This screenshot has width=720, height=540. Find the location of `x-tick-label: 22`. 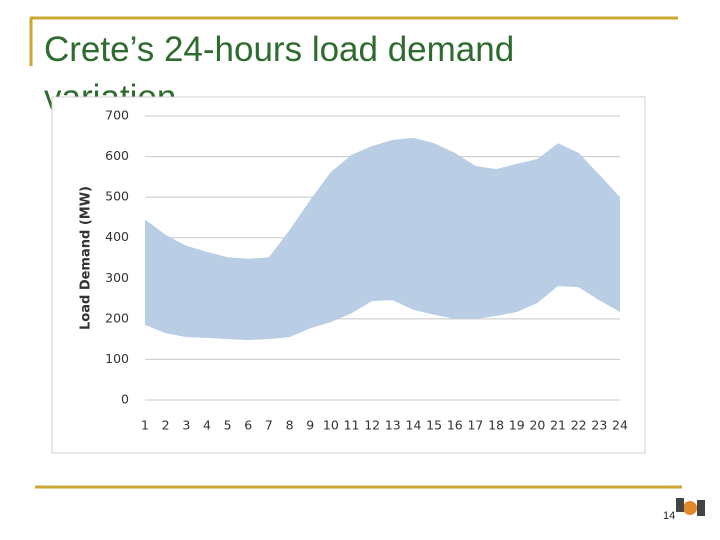

x-tick-label: 22 is located at coordinates (579, 425).